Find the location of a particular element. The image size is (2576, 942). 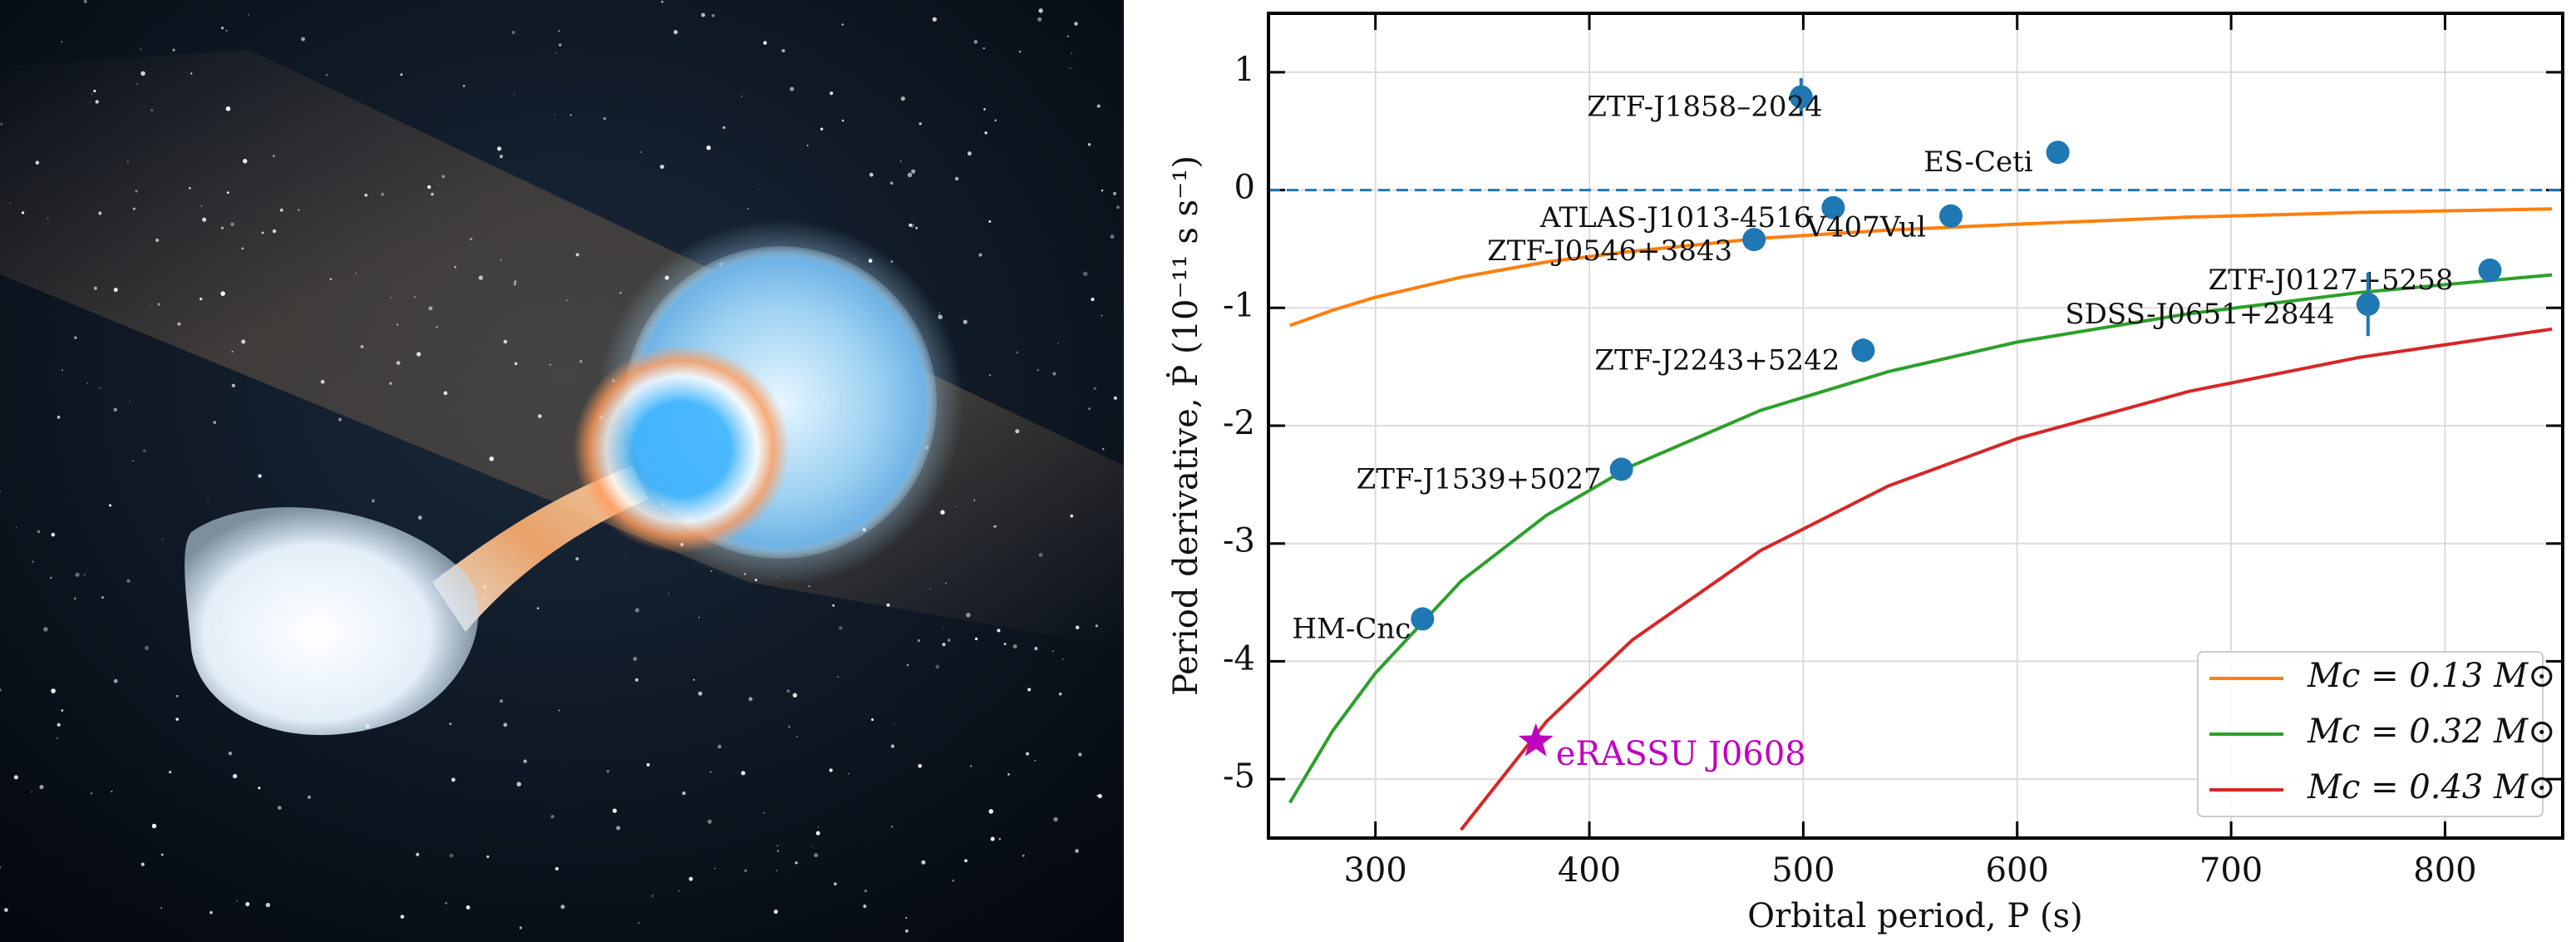

legend-label: Mc = 0.32 M⊙ is located at coordinates (2431, 732).